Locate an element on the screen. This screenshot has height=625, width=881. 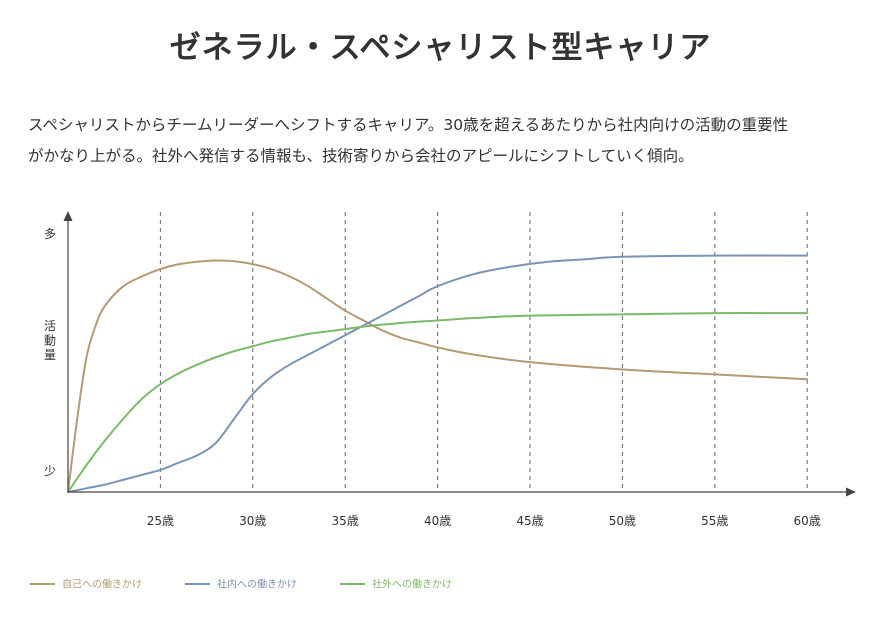
x-tick-label-45: 45歳 is located at coordinates (529, 521).